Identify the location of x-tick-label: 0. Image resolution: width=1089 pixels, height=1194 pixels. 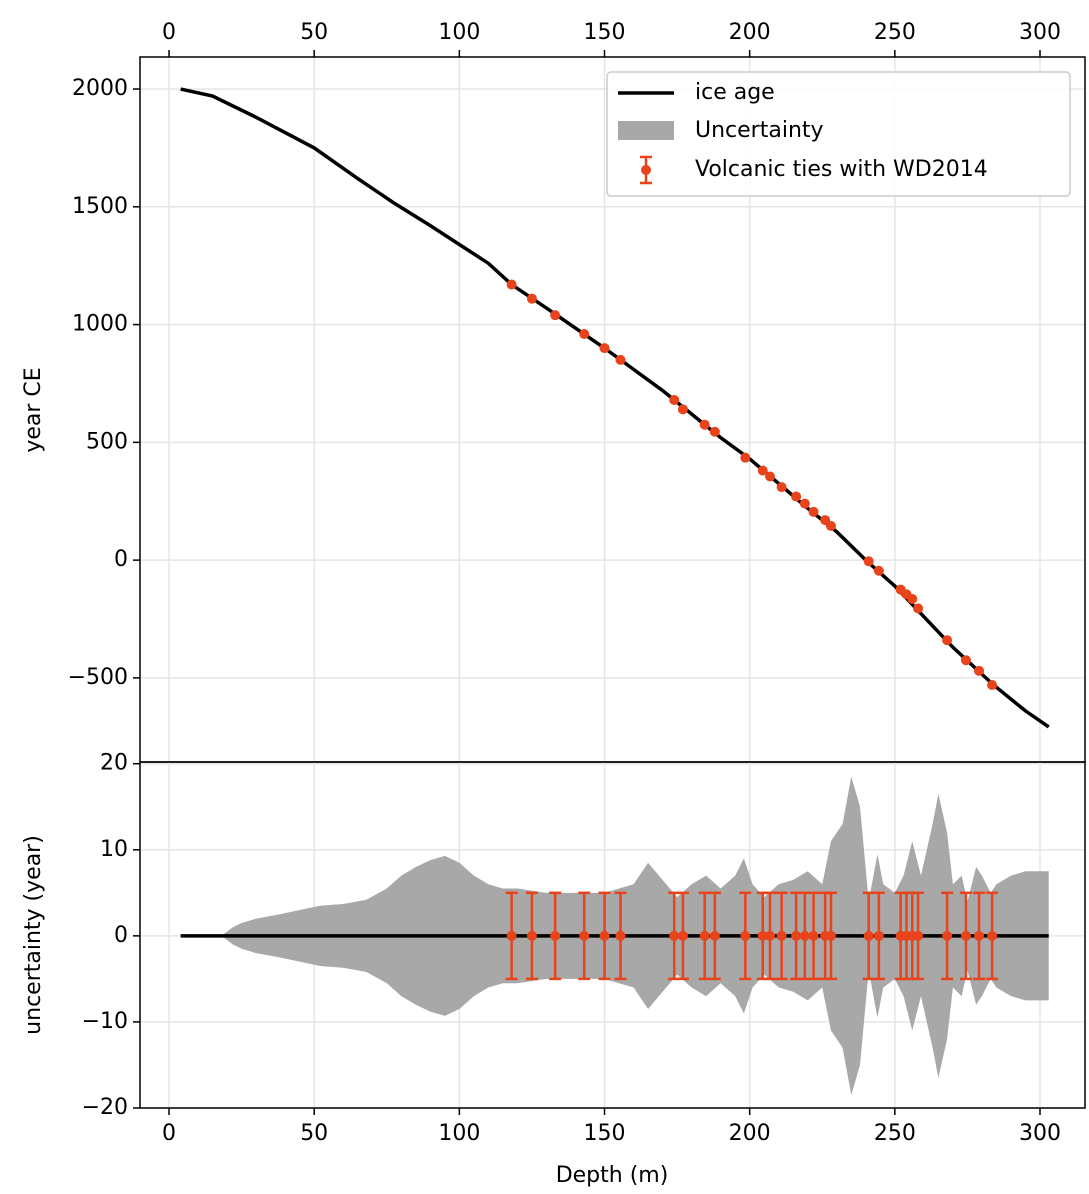
(169, 1133).